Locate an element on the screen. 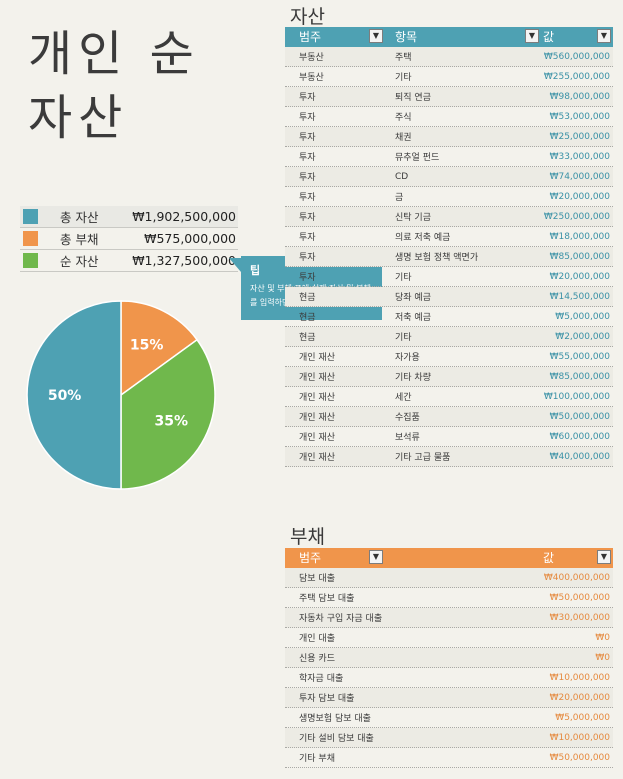 The width and height of the screenshot is (623, 779). table-row: 투자 금 ₩20,000,000 is located at coordinates (449, 197).